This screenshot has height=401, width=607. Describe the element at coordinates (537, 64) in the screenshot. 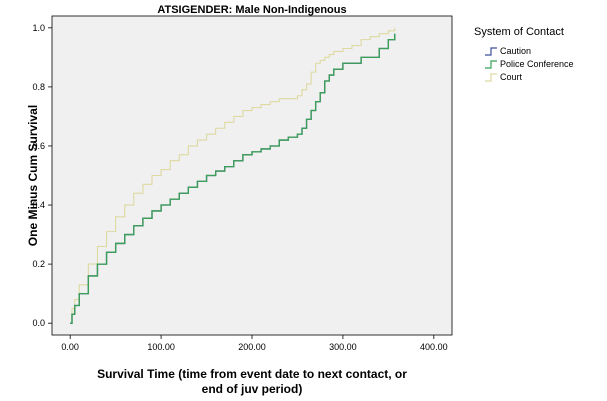

I see `legend-entry-label: Police Conference` at that location.